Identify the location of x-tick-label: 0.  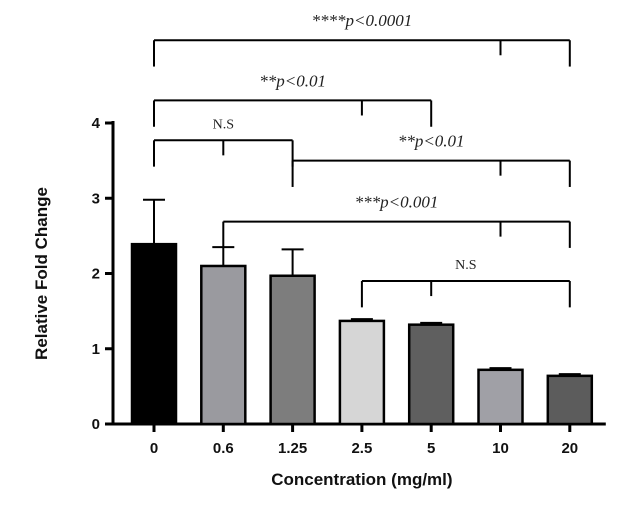
(154, 448).